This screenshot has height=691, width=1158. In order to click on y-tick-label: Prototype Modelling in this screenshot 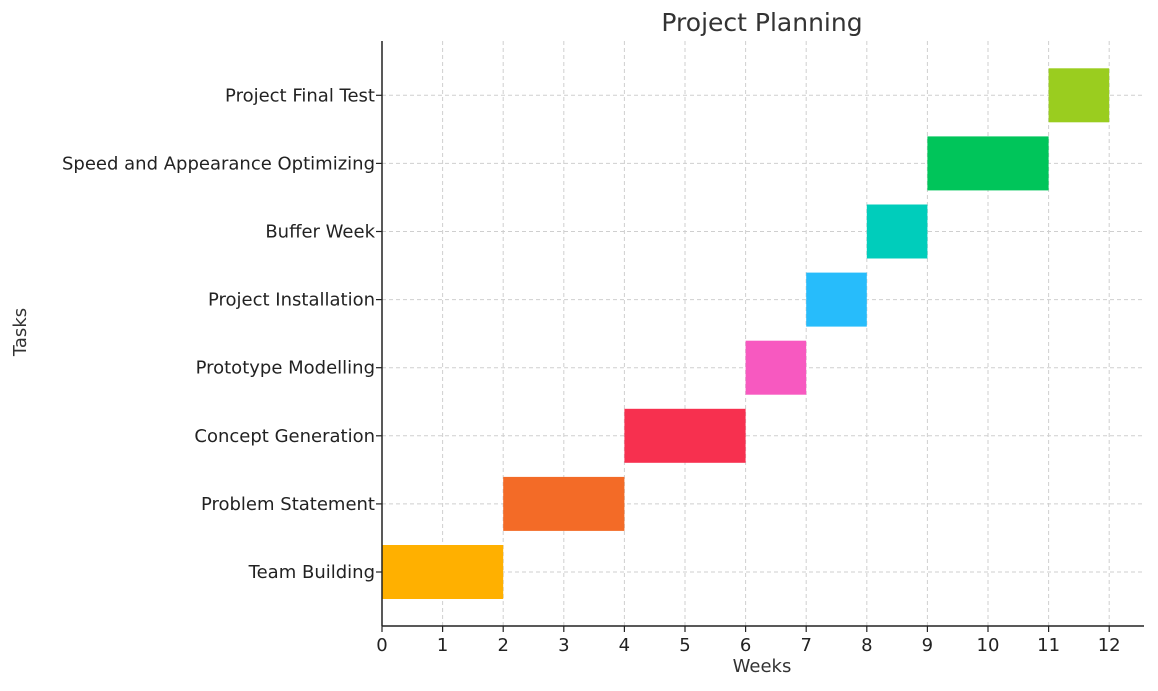, I will do `click(285, 368)`.